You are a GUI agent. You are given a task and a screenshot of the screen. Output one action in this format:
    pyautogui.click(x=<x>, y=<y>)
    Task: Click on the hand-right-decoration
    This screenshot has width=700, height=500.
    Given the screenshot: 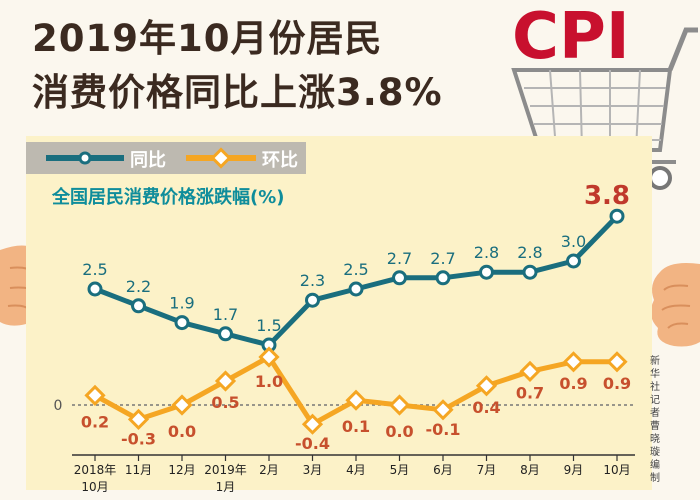 What is the action you would take?
    pyautogui.click(x=675, y=305)
    